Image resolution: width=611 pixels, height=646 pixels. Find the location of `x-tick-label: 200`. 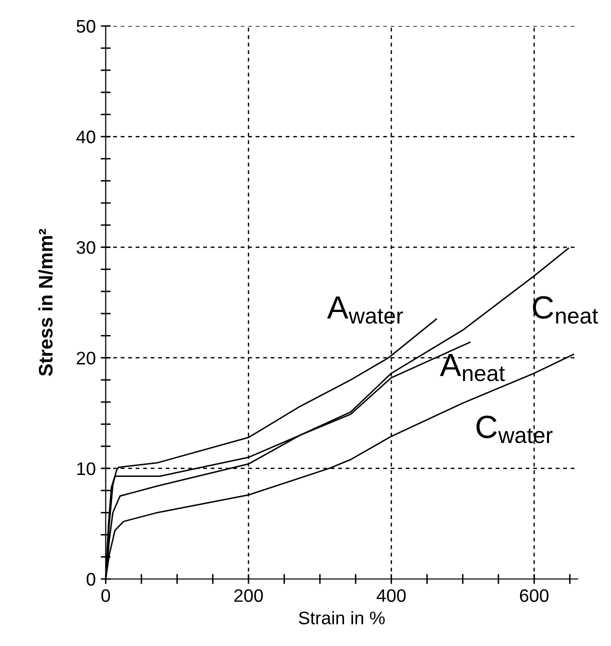

x-tick-label: 200 is located at coordinates (248, 595).